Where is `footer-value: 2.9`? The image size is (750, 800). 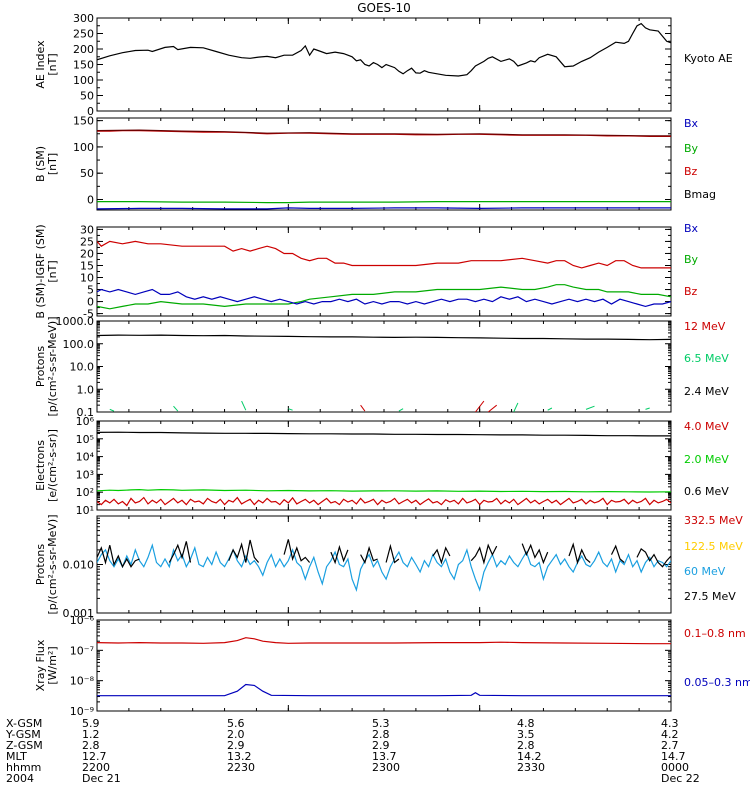 footer-value: 2.9 is located at coordinates (236, 745).